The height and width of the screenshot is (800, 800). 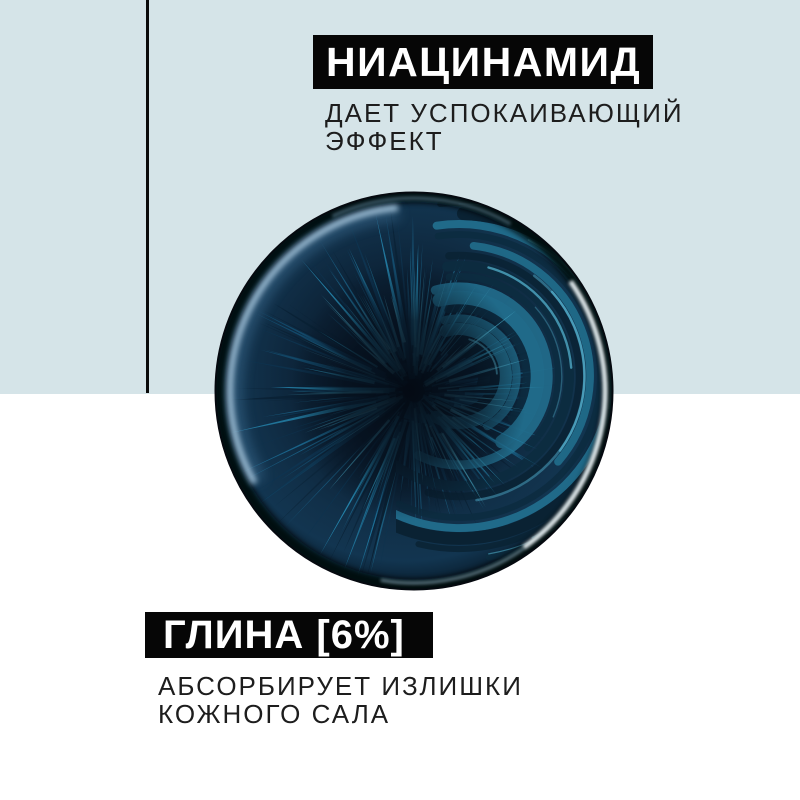 What do you see at coordinates (384, 141) in the screenshot?
I see `ingredient-top-description-line2: ЭФФЕКТ` at bounding box center [384, 141].